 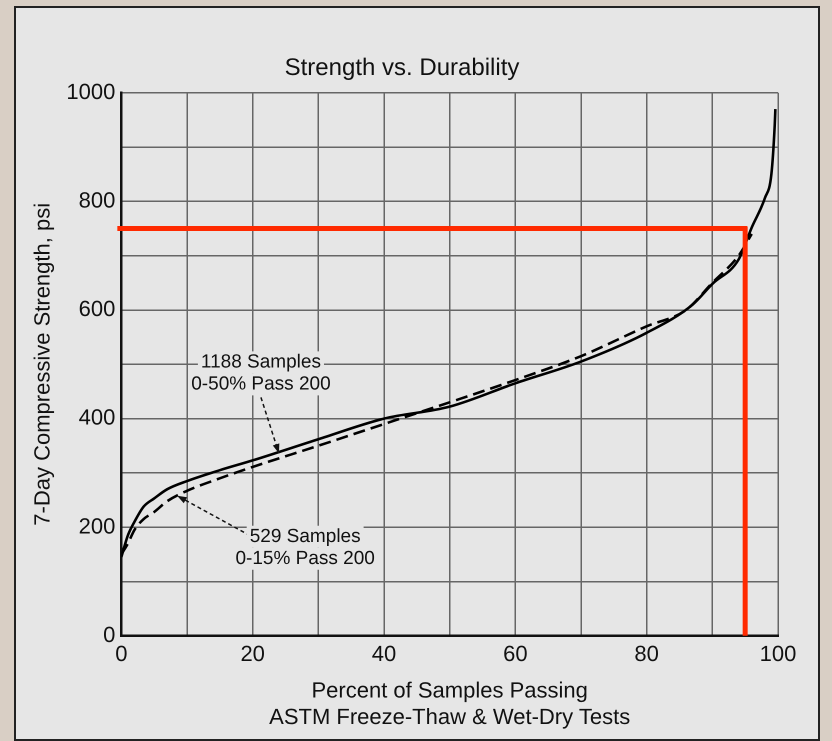 What do you see at coordinates (41, 364) in the screenshot?
I see `y-axis-title: 7-Day Compressive Strength, psi` at bounding box center [41, 364].